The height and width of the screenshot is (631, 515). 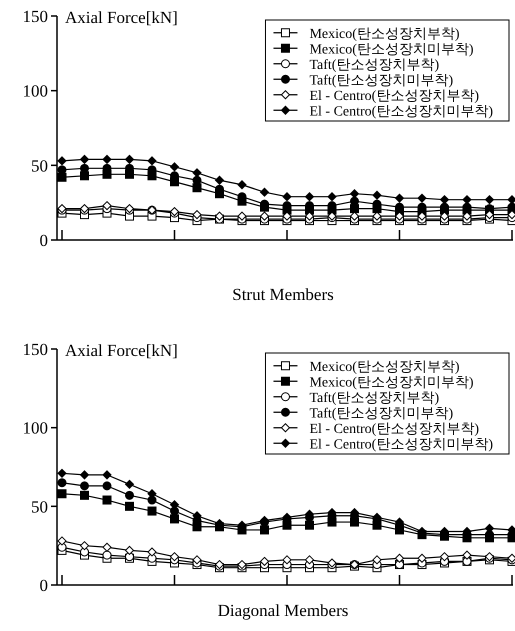 What do you see at coordinates (283, 610) in the screenshot?
I see `text: Diagonal Members` at bounding box center [283, 610].